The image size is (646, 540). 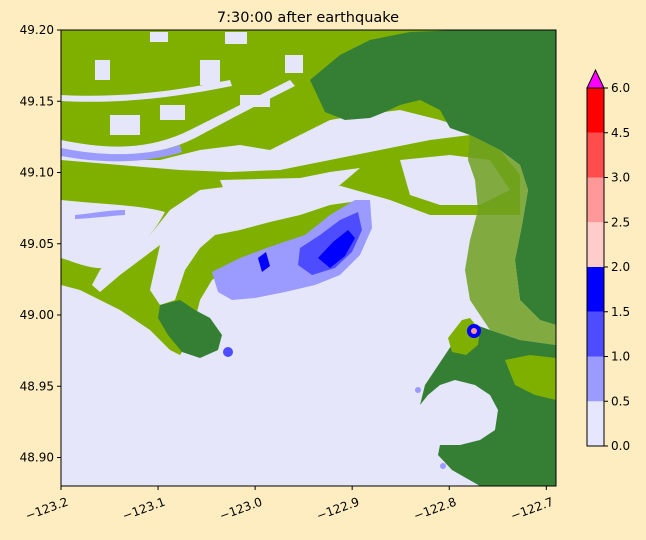 I want to click on colorbar-tick-label: 2.0, so click(x=620, y=267).